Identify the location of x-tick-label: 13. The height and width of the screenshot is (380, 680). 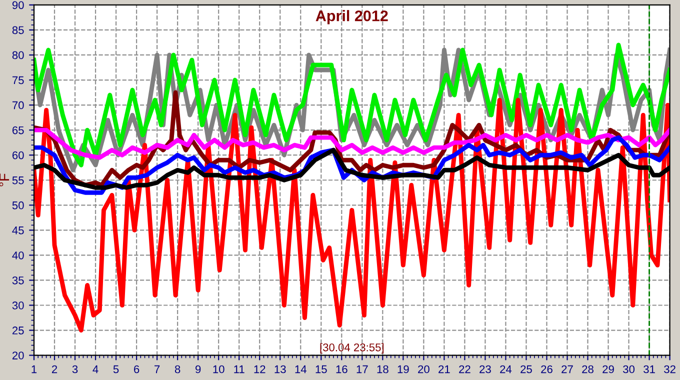
(280, 369).